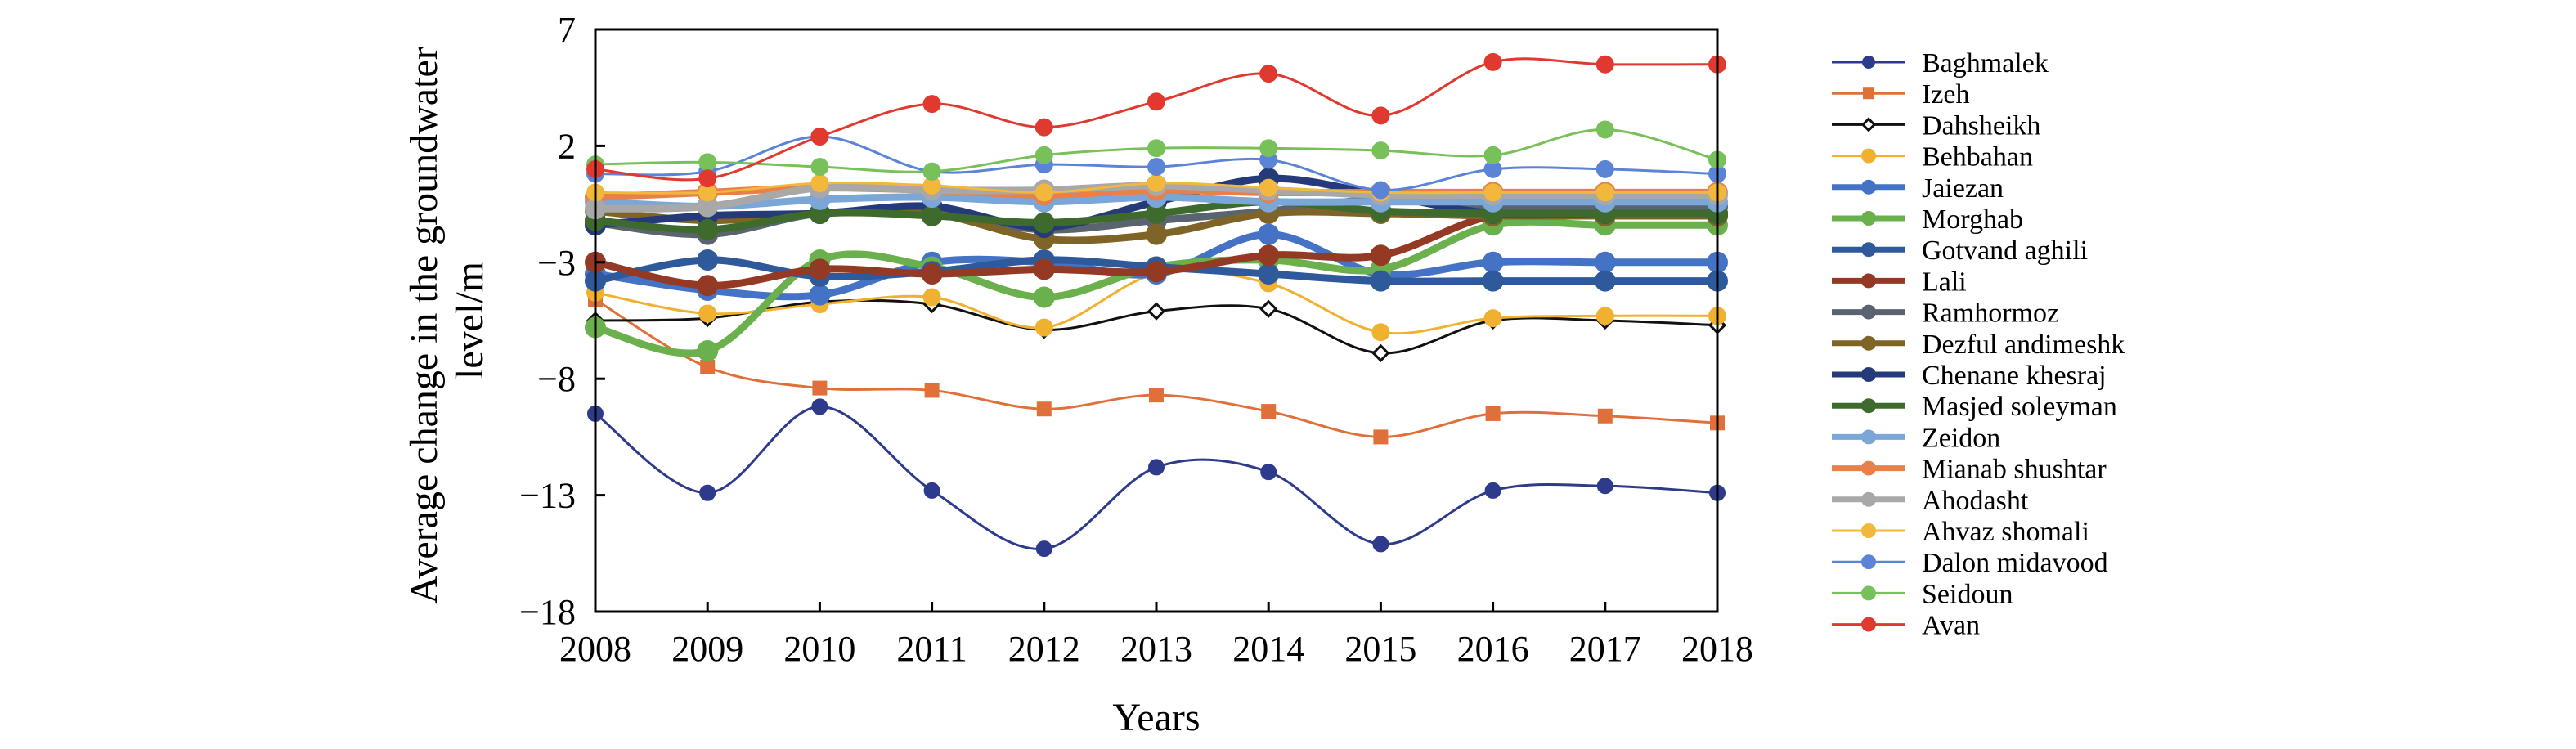 This screenshot has height=749, width=2576. I want to click on legend-label: Dalon midavood, so click(2015, 563).